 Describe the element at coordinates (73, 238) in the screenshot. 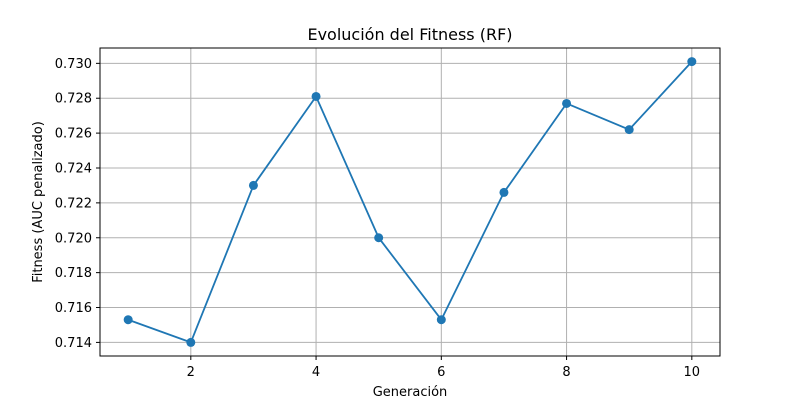

I see `y-tick-label: 0.720` at that location.